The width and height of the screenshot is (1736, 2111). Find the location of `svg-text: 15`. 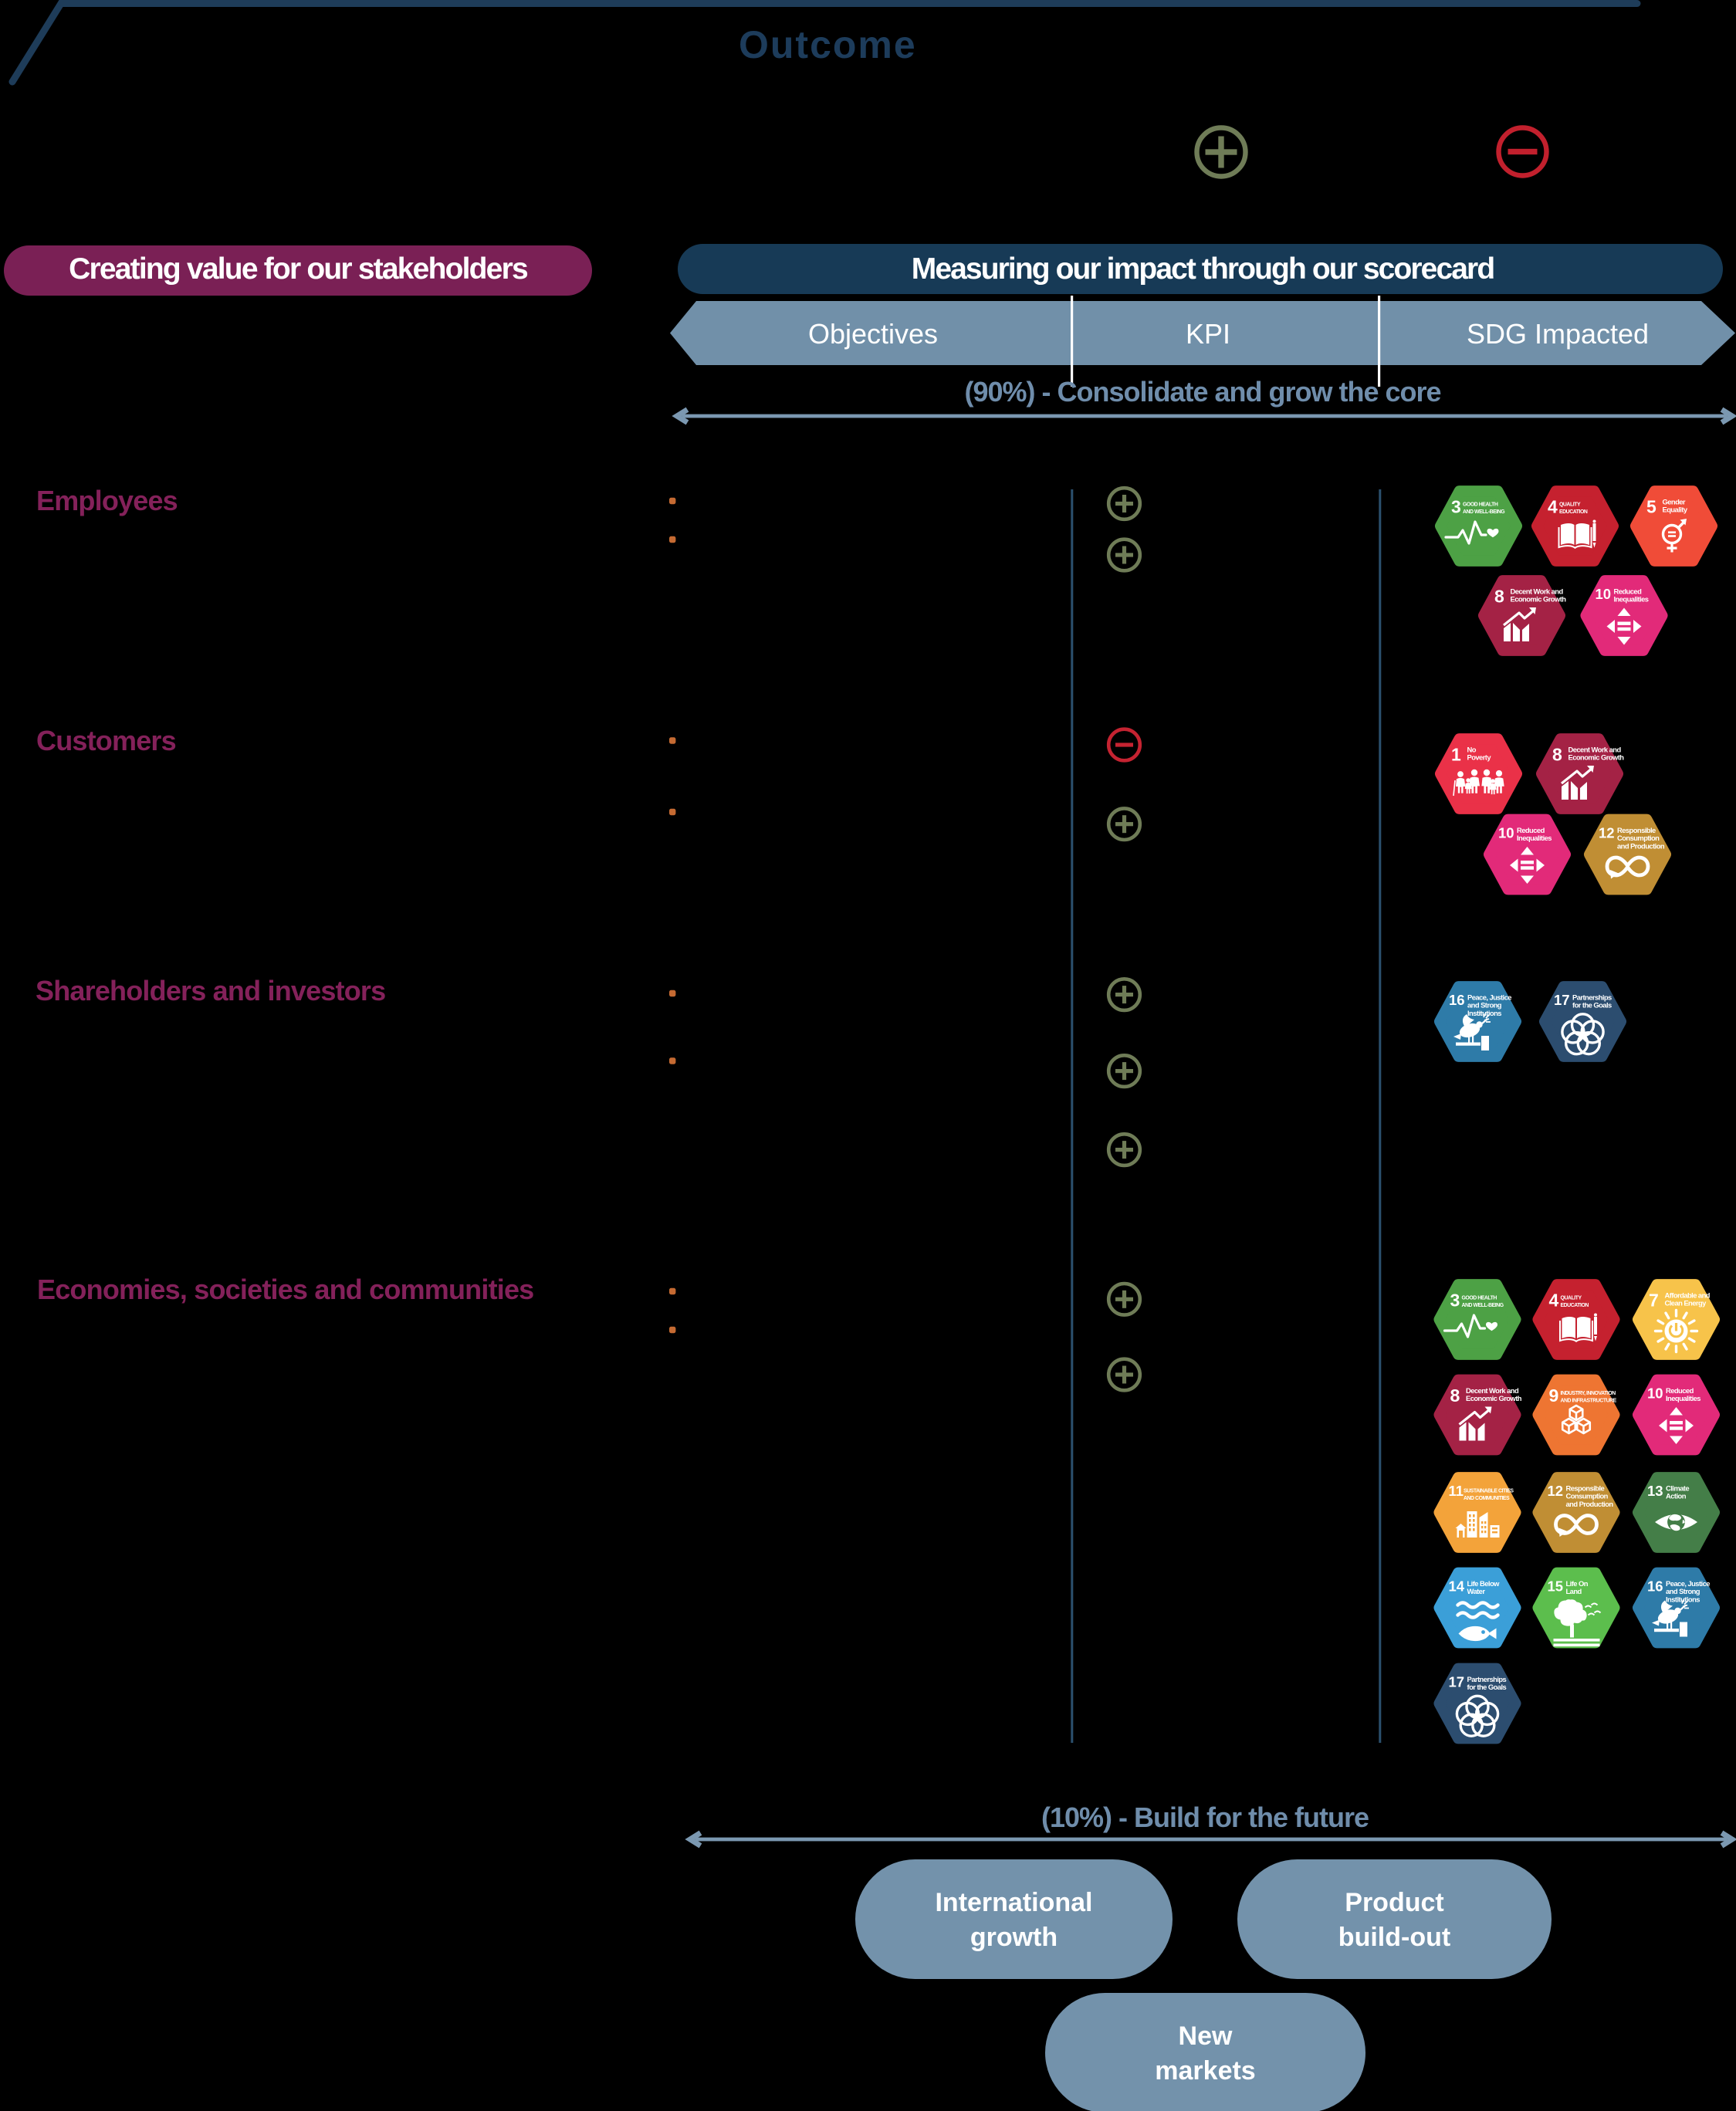

svg-text: 15 is located at coordinates (1556, 1586).